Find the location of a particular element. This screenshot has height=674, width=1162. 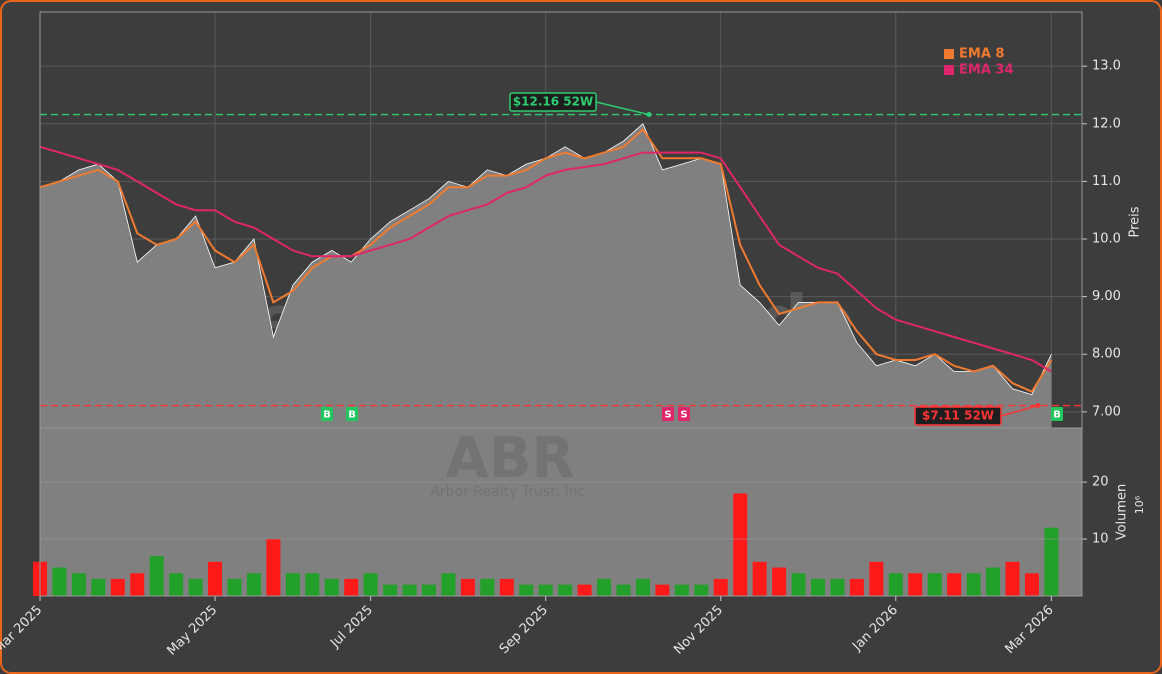

y2-tick-label: 20 is located at coordinates (1100, 482).